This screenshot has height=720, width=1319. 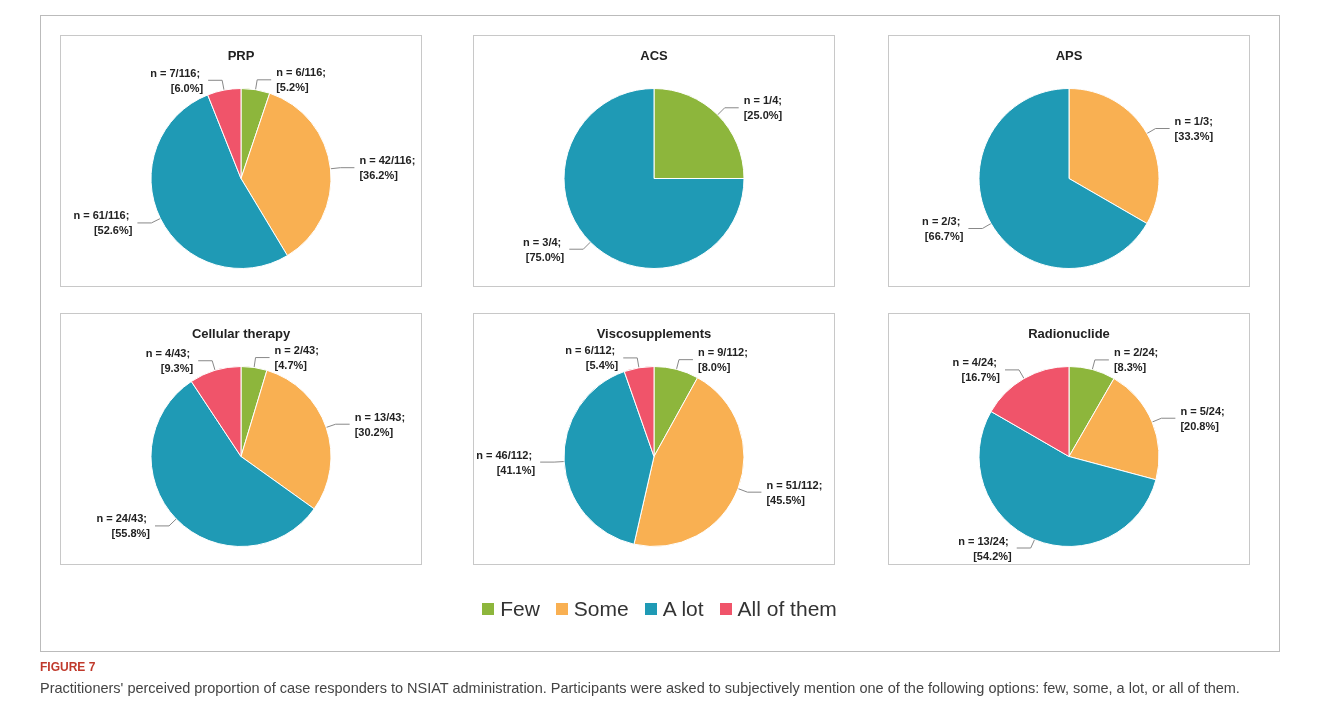 I want to click on data-label: n = 7/116; [6.0%], so click(x=177, y=80).